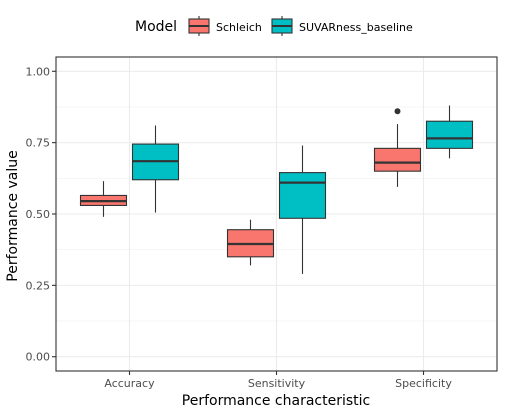  What do you see at coordinates (129, 383) in the screenshot?
I see `x-tick-label: Accuracy` at bounding box center [129, 383].